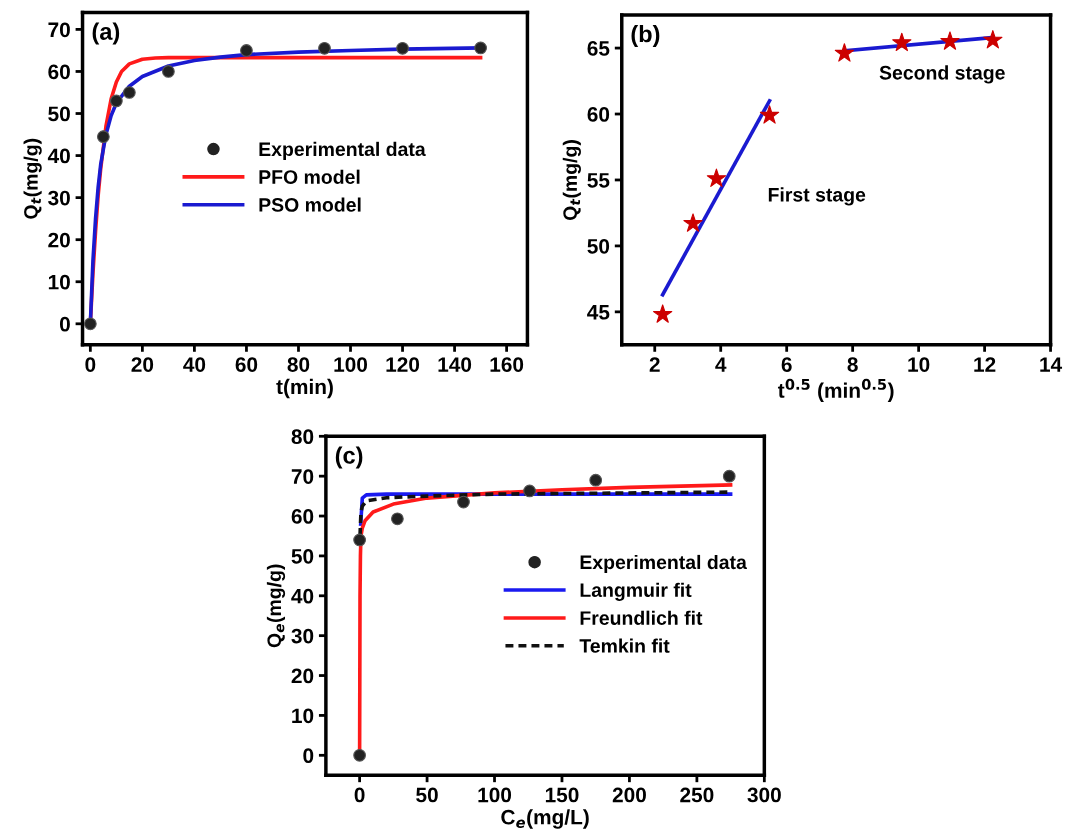  I want to click on x-tick-label: 150, so click(562, 795).